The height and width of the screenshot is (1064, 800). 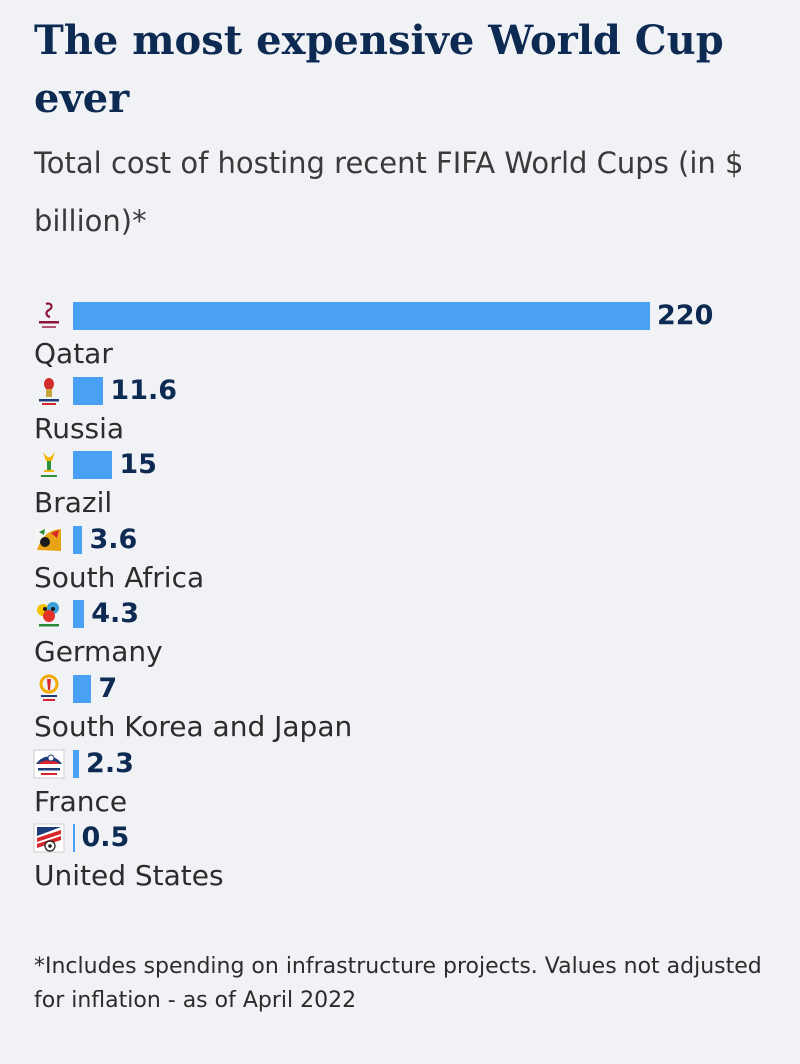 I want to click on qatar-2022-logo-icon, so click(x=49, y=316).